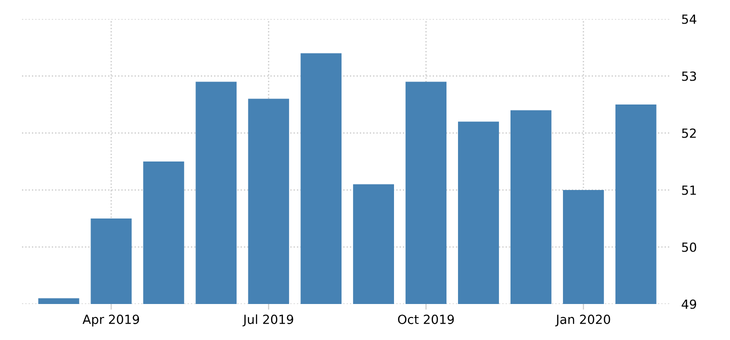 The image size is (730, 340). What do you see at coordinates (689, 19) in the screenshot?
I see `y-tick-label: 54` at bounding box center [689, 19].